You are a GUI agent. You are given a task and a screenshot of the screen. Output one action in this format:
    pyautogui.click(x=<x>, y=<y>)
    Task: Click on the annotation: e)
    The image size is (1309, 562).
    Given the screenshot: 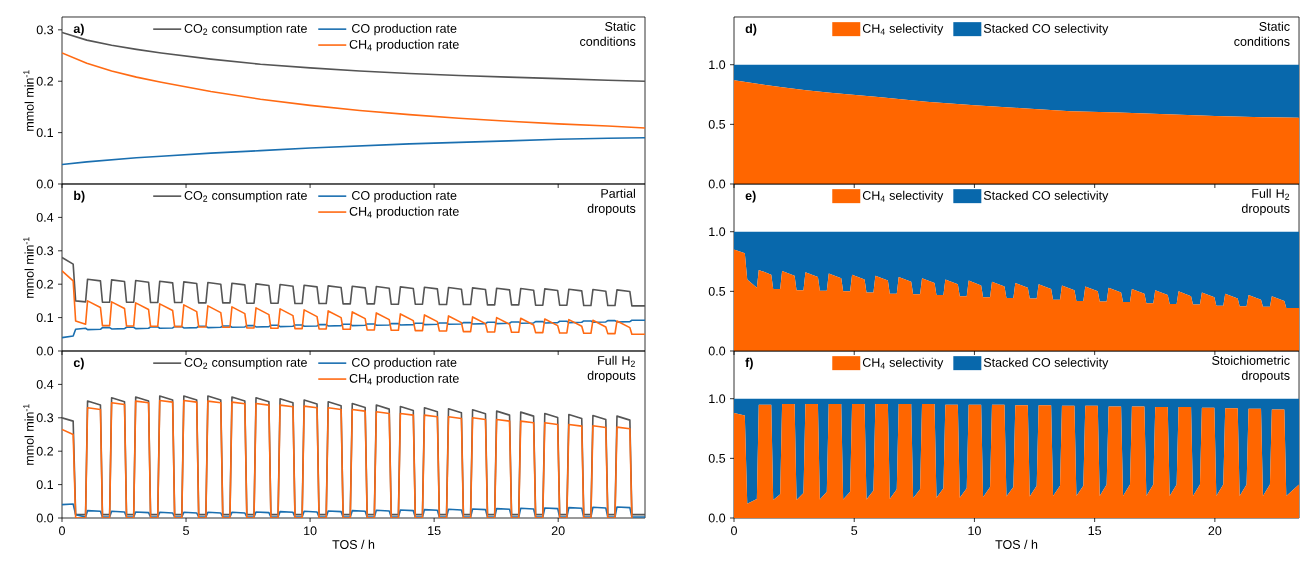 What is the action you would take?
    pyautogui.click(x=750, y=196)
    